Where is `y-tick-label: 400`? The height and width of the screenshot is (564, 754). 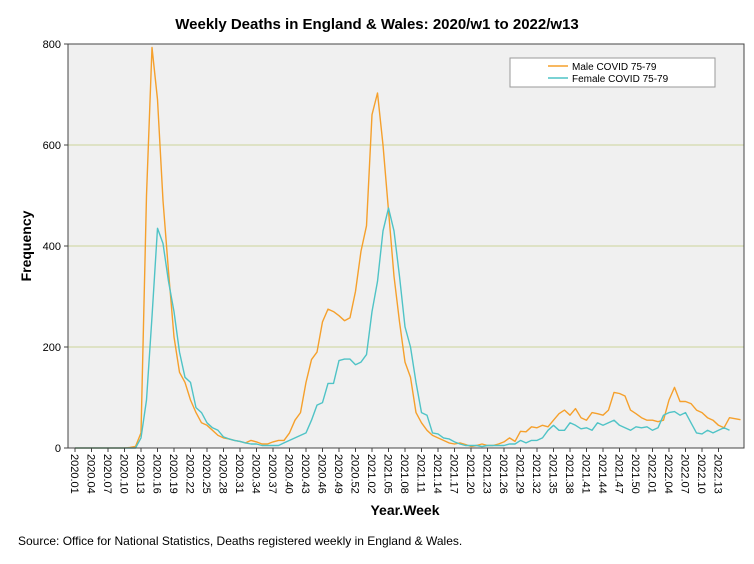
y-tick-label: 400 is located at coordinates (52, 247).